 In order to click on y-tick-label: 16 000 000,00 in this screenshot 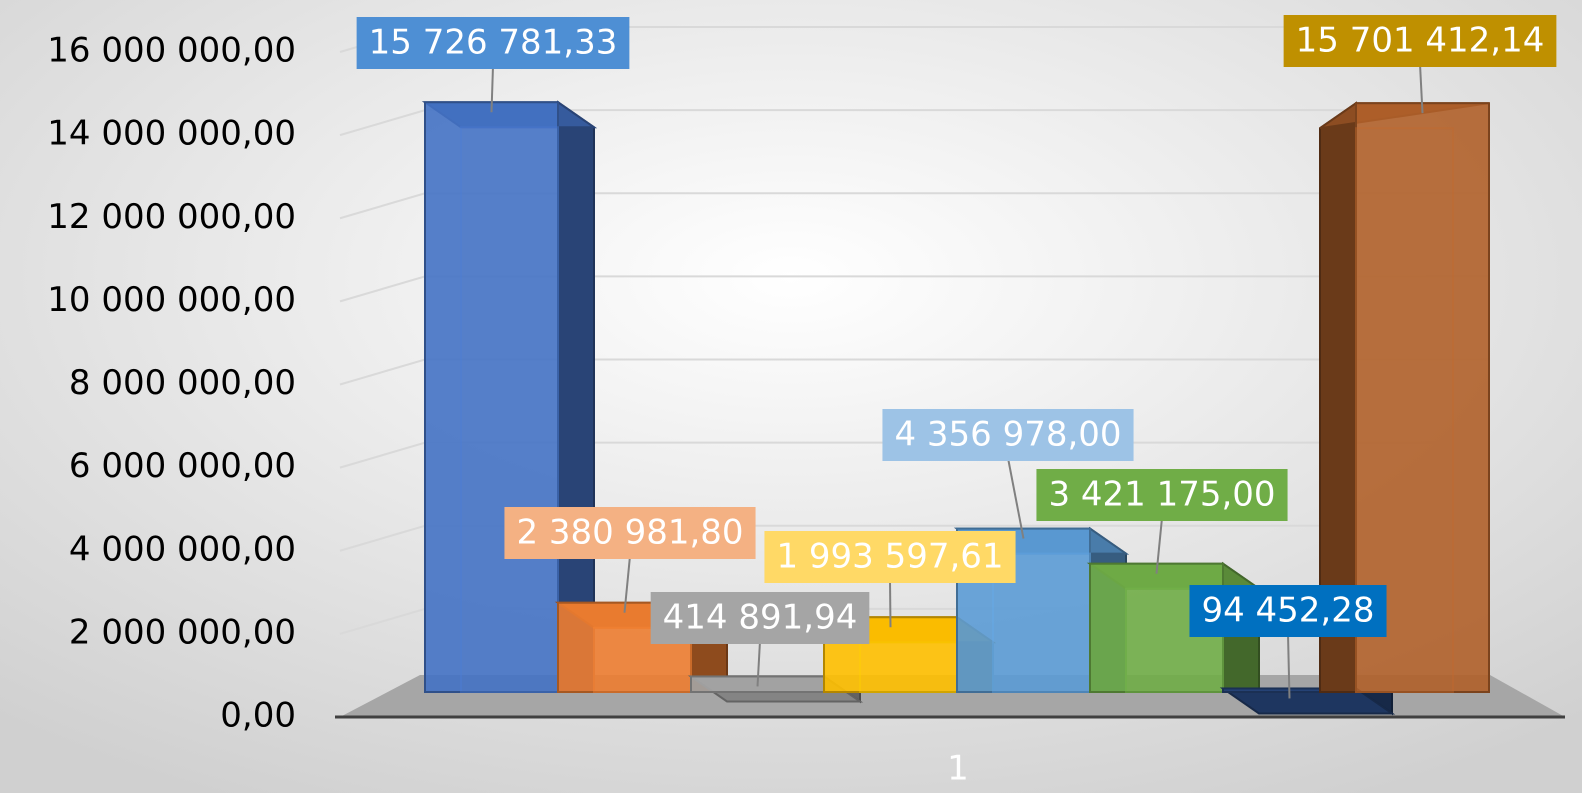, I will do `click(171, 51)`.